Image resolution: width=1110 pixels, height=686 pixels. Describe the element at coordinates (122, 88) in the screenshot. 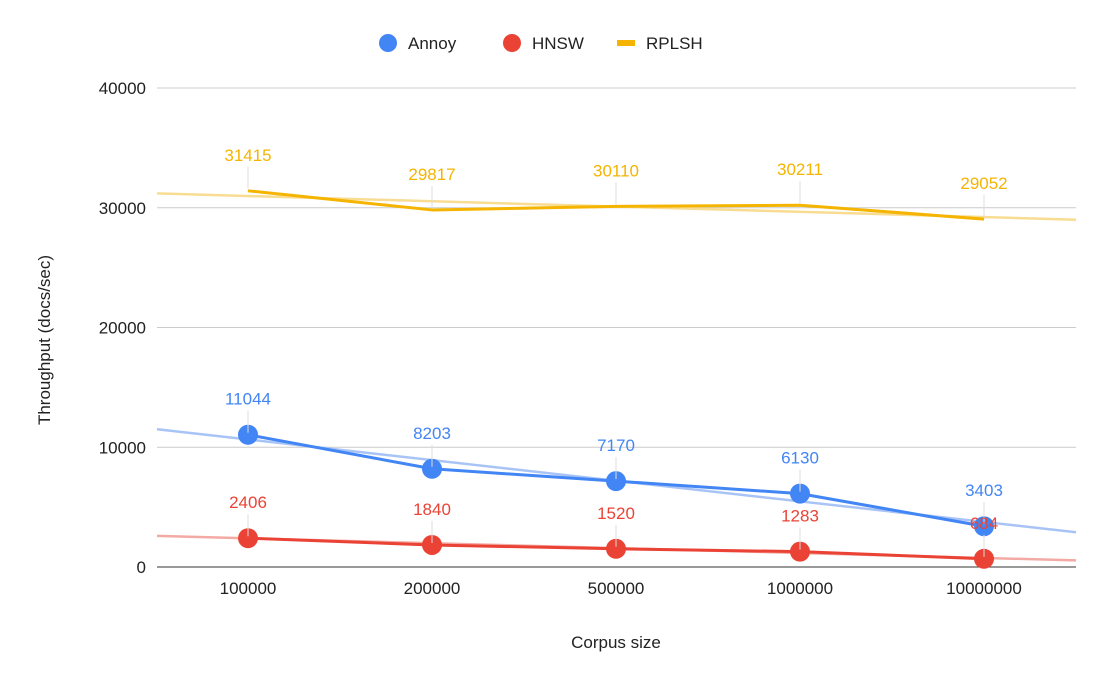

I see `y-tick-label: 40000` at that location.